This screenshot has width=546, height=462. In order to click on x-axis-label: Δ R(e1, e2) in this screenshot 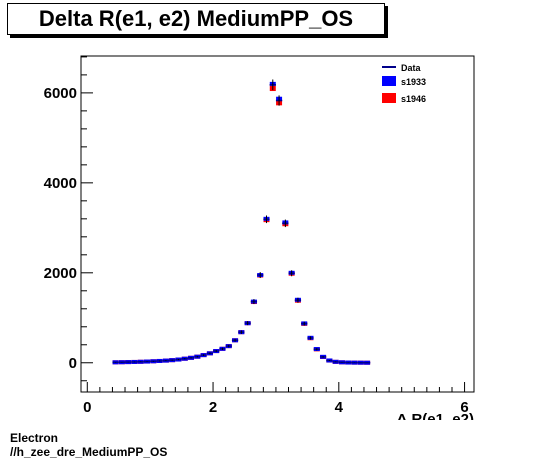, I will do `click(435, 415)`.